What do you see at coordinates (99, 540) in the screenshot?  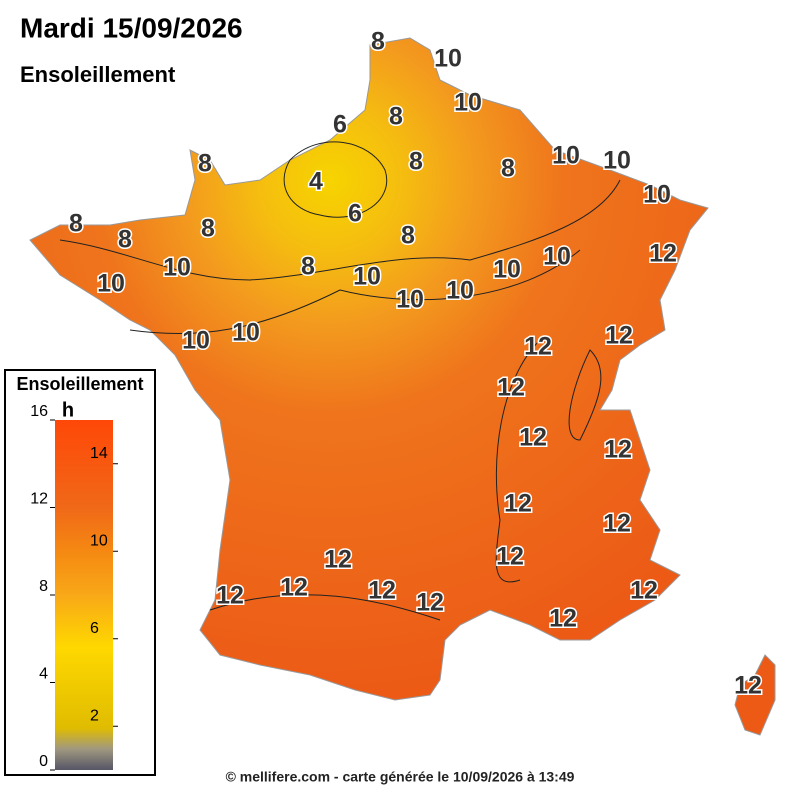 I see `tick-label: 10` at bounding box center [99, 540].